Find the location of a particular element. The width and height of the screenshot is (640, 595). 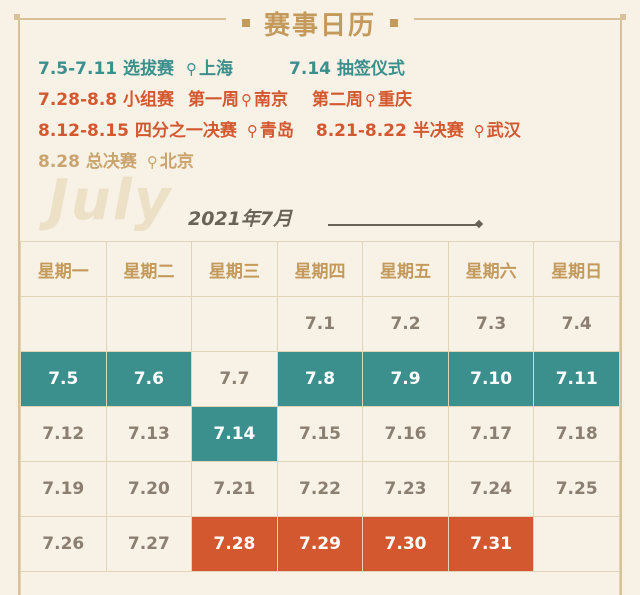

schedule-entry: 第二周 is located at coordinates (338, 100).